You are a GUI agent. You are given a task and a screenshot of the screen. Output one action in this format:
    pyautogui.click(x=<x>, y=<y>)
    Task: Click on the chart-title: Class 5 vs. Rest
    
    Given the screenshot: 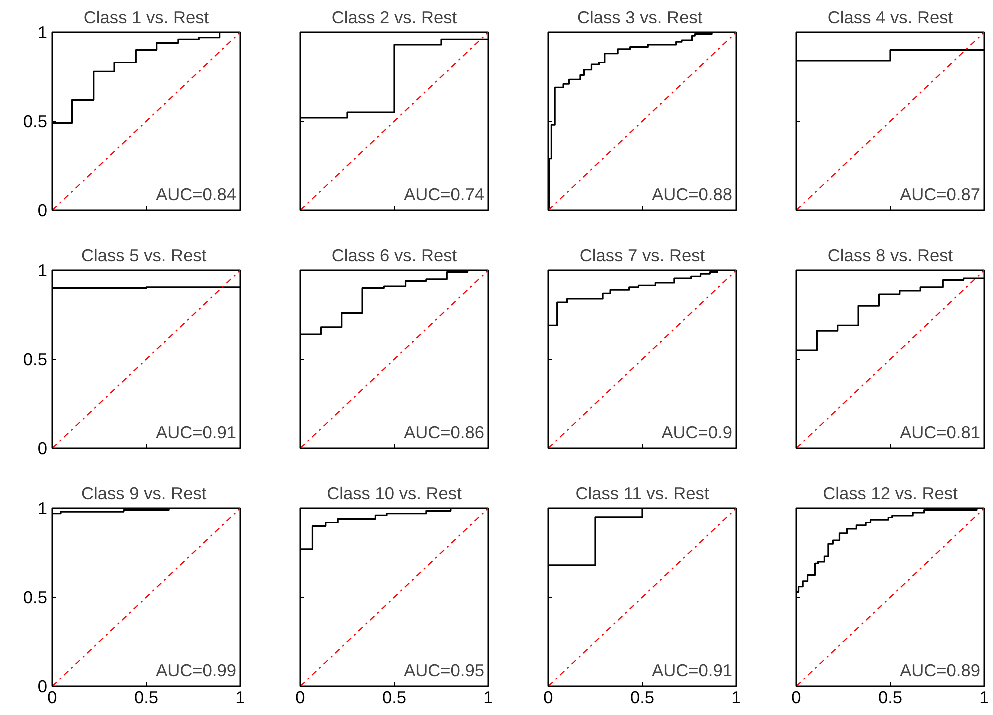 What is the action you would take?
    pyautogui.click(x=144, y=256)
    